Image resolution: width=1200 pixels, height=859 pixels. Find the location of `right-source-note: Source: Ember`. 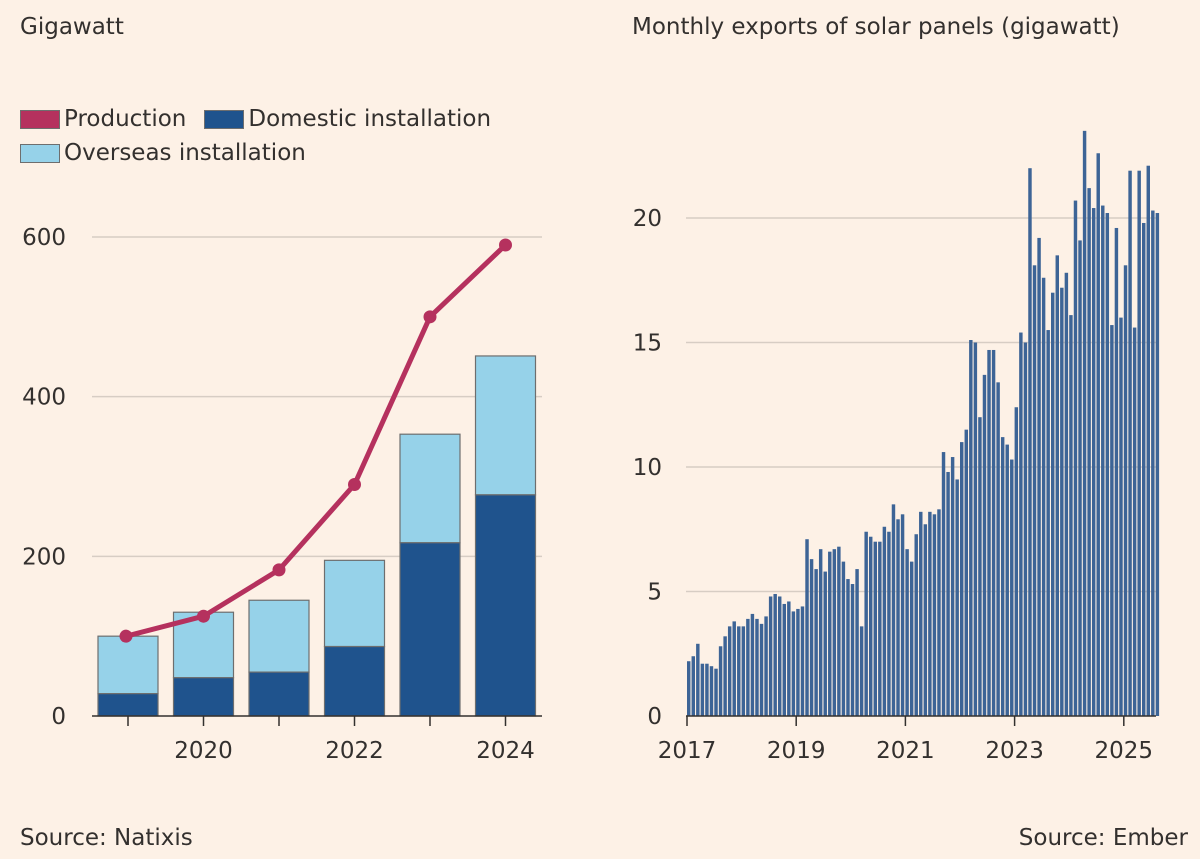

right-source-note: Source: Ember is located at coordinates (1103, 838).